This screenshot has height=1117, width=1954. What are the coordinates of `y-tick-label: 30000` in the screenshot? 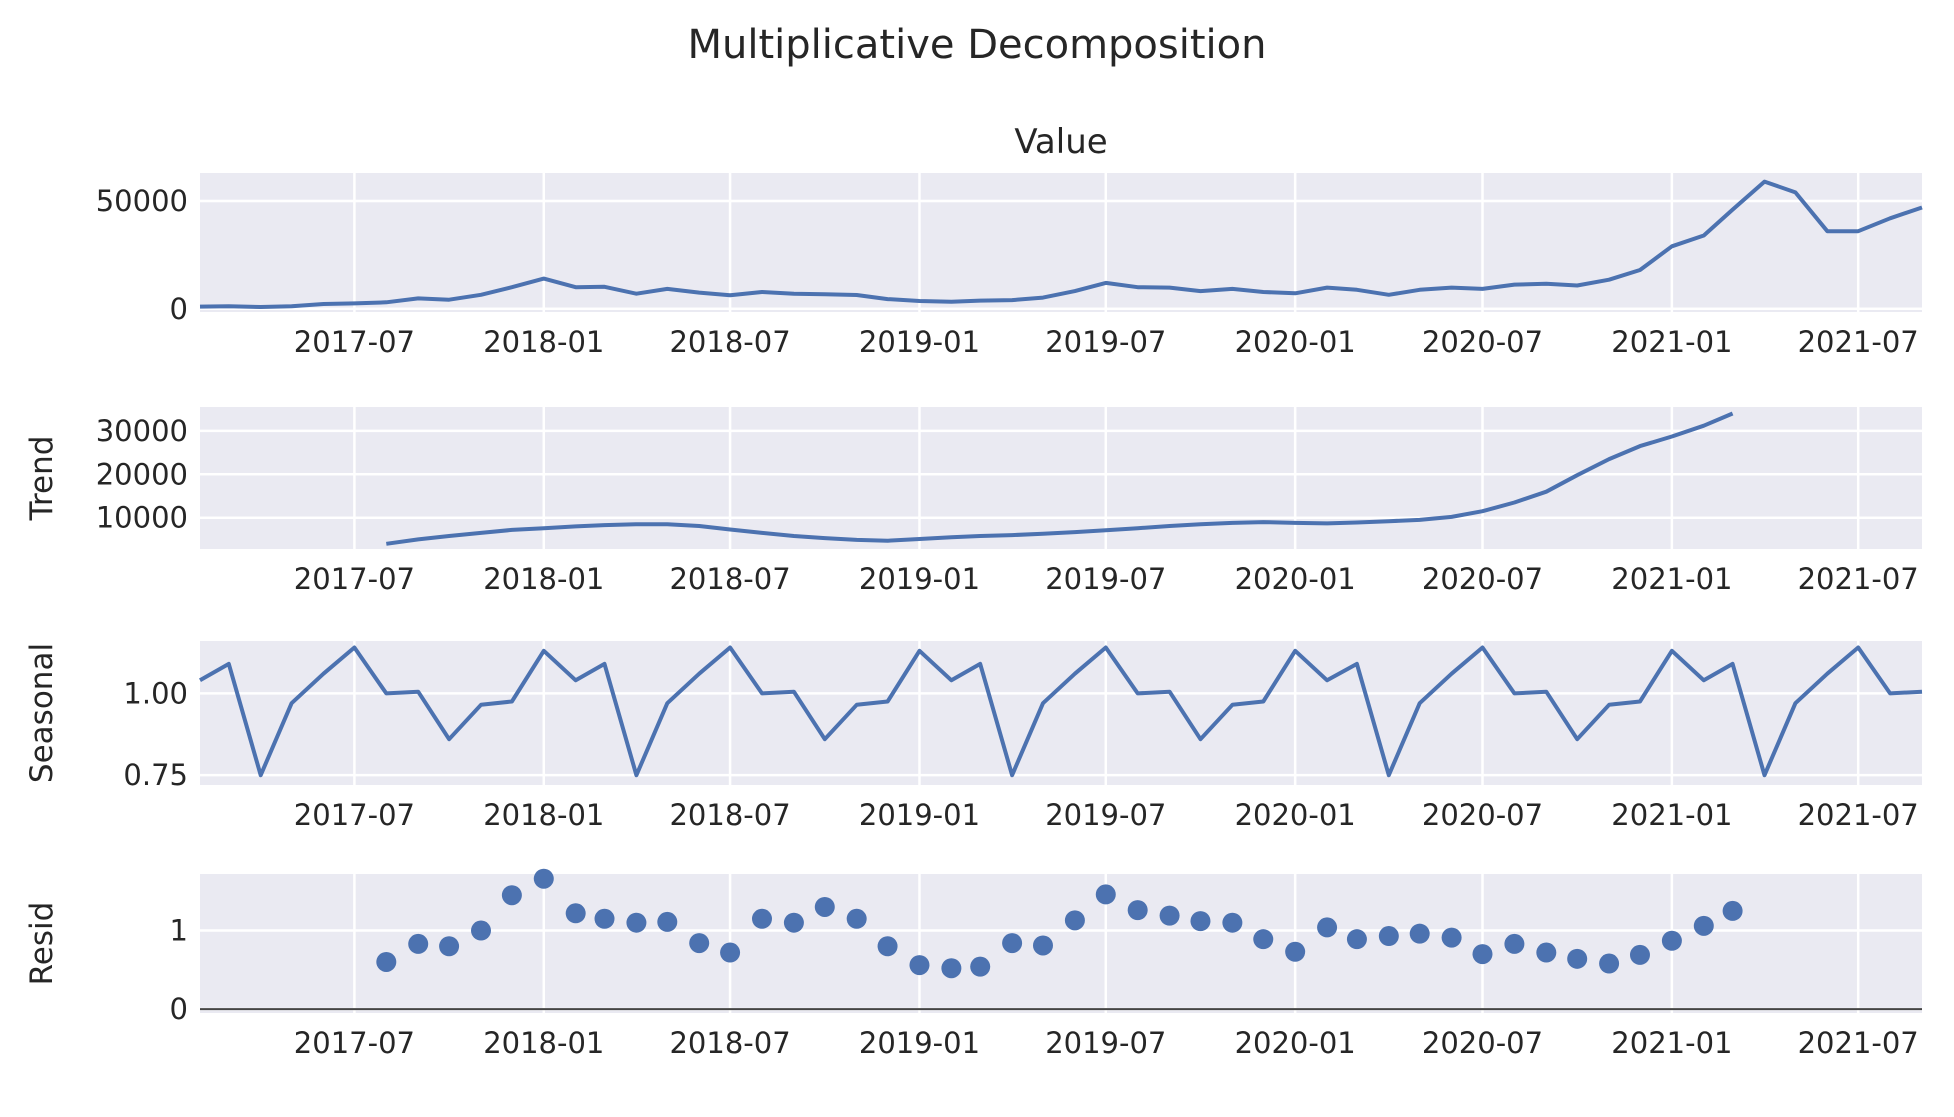 It's located at (142, 431).